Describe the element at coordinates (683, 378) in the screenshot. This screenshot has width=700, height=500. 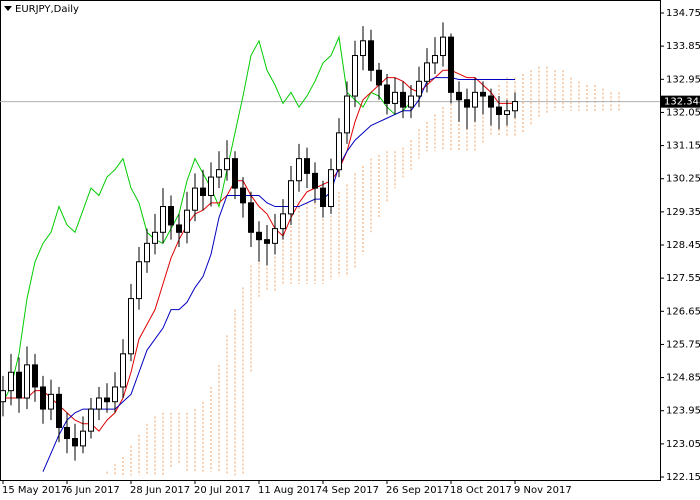
I see `y-tick-label: 124.855` at that location.